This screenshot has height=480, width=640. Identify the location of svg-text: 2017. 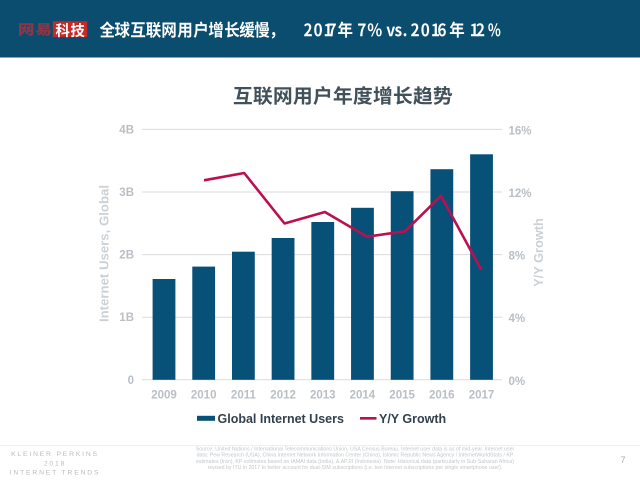
(482, 396).